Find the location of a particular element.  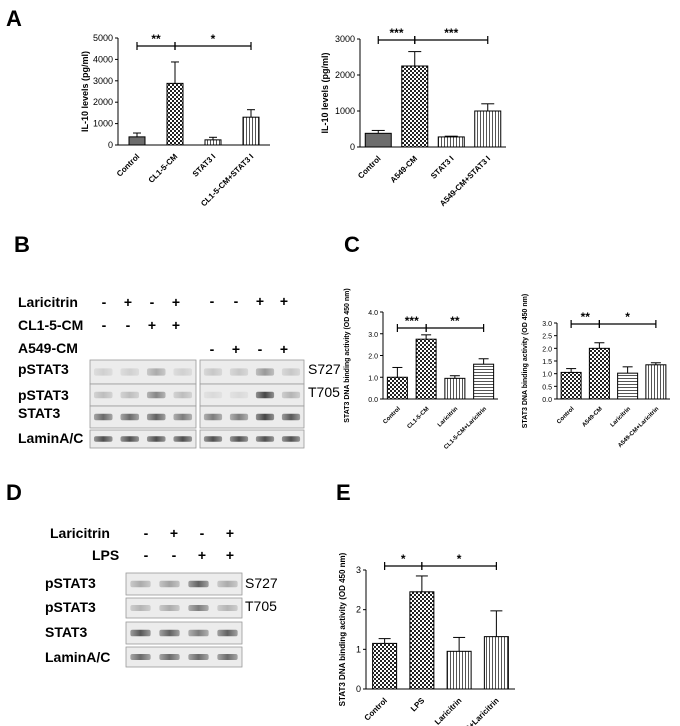

y-axis-label: IL-10 levels (pg/ml) is located at coordinates (325, 92).